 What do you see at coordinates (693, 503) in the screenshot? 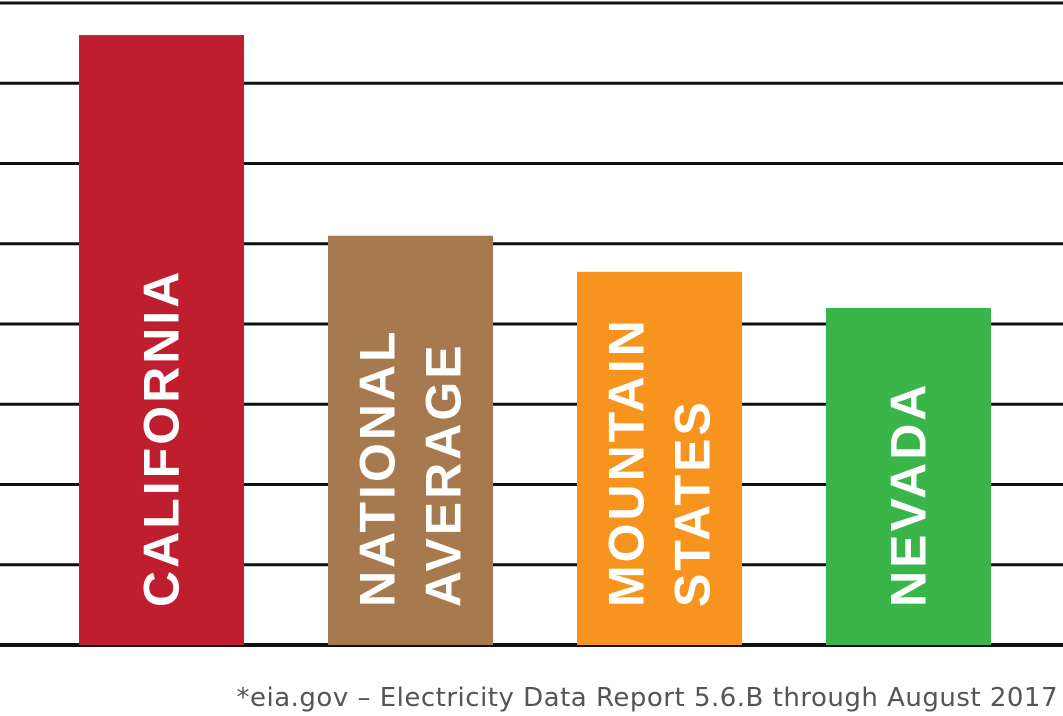
I see `bar-label: STATES` at bounding box center [693, 503].